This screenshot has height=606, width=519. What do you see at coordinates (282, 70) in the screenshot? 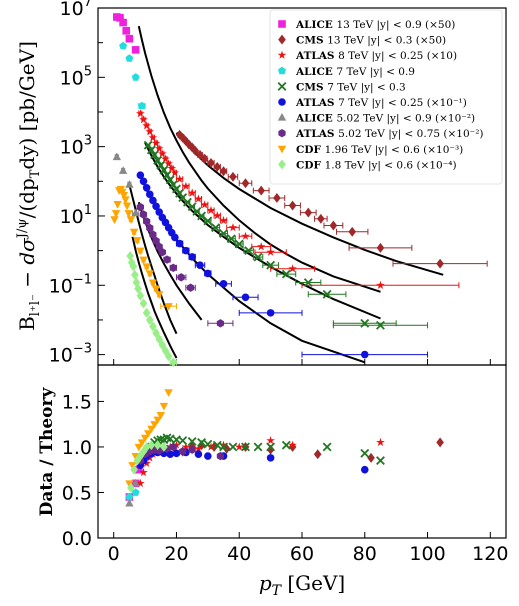
I see `legend-marker` at bounding box center [282, 70].